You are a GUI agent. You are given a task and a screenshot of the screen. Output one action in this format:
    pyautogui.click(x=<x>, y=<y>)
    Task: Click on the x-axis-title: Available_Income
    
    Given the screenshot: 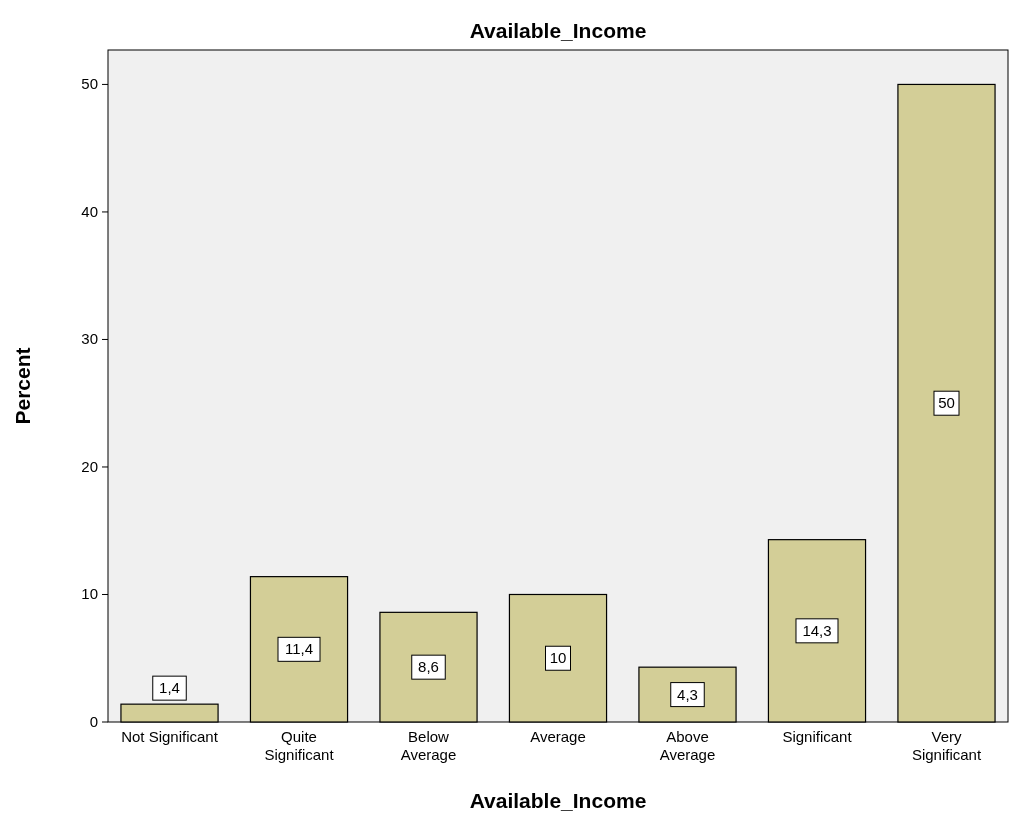 What is the action you would take?
    pyautogui.click(x=558, y=800)
    